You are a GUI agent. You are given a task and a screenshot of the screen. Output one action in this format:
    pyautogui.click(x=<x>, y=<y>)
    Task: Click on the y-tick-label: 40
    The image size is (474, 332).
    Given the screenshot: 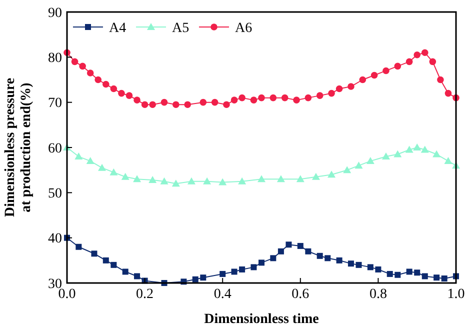 What is the action you would take?
    pyautogui.click(x=55, y=239)
    